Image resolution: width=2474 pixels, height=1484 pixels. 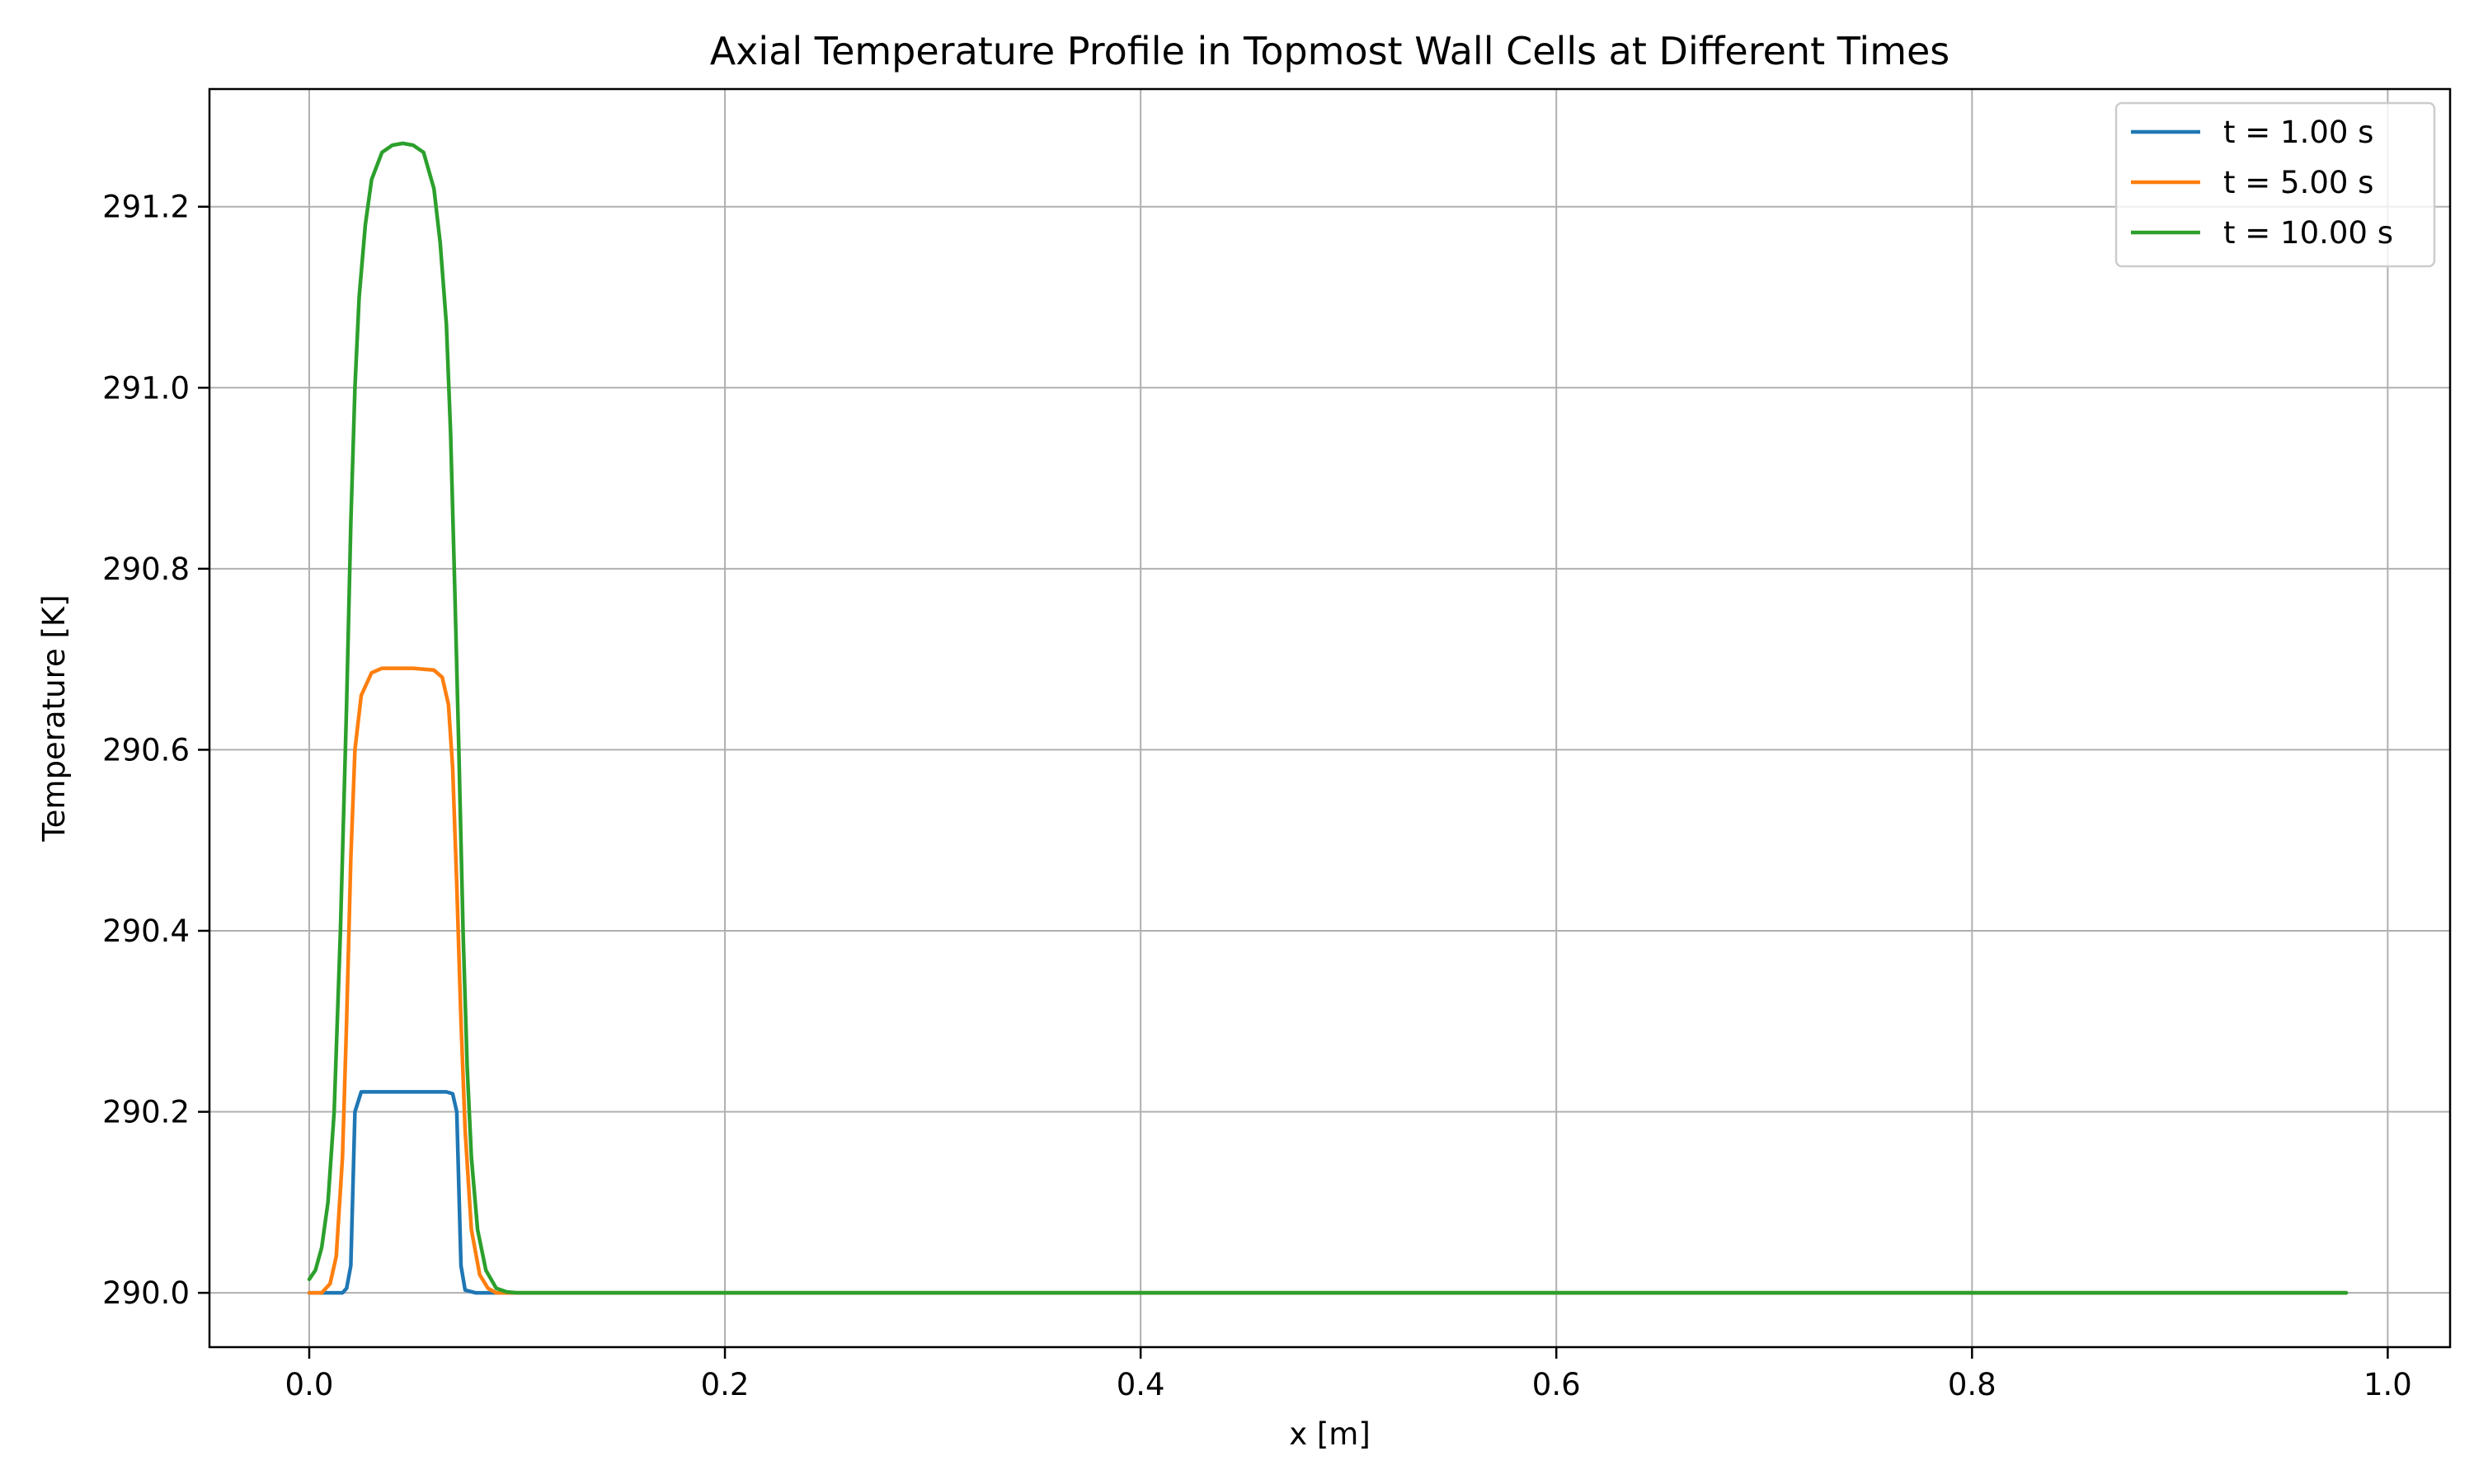 I want to click on x-tick-label: 0.0, so click(x=309, y=1384).